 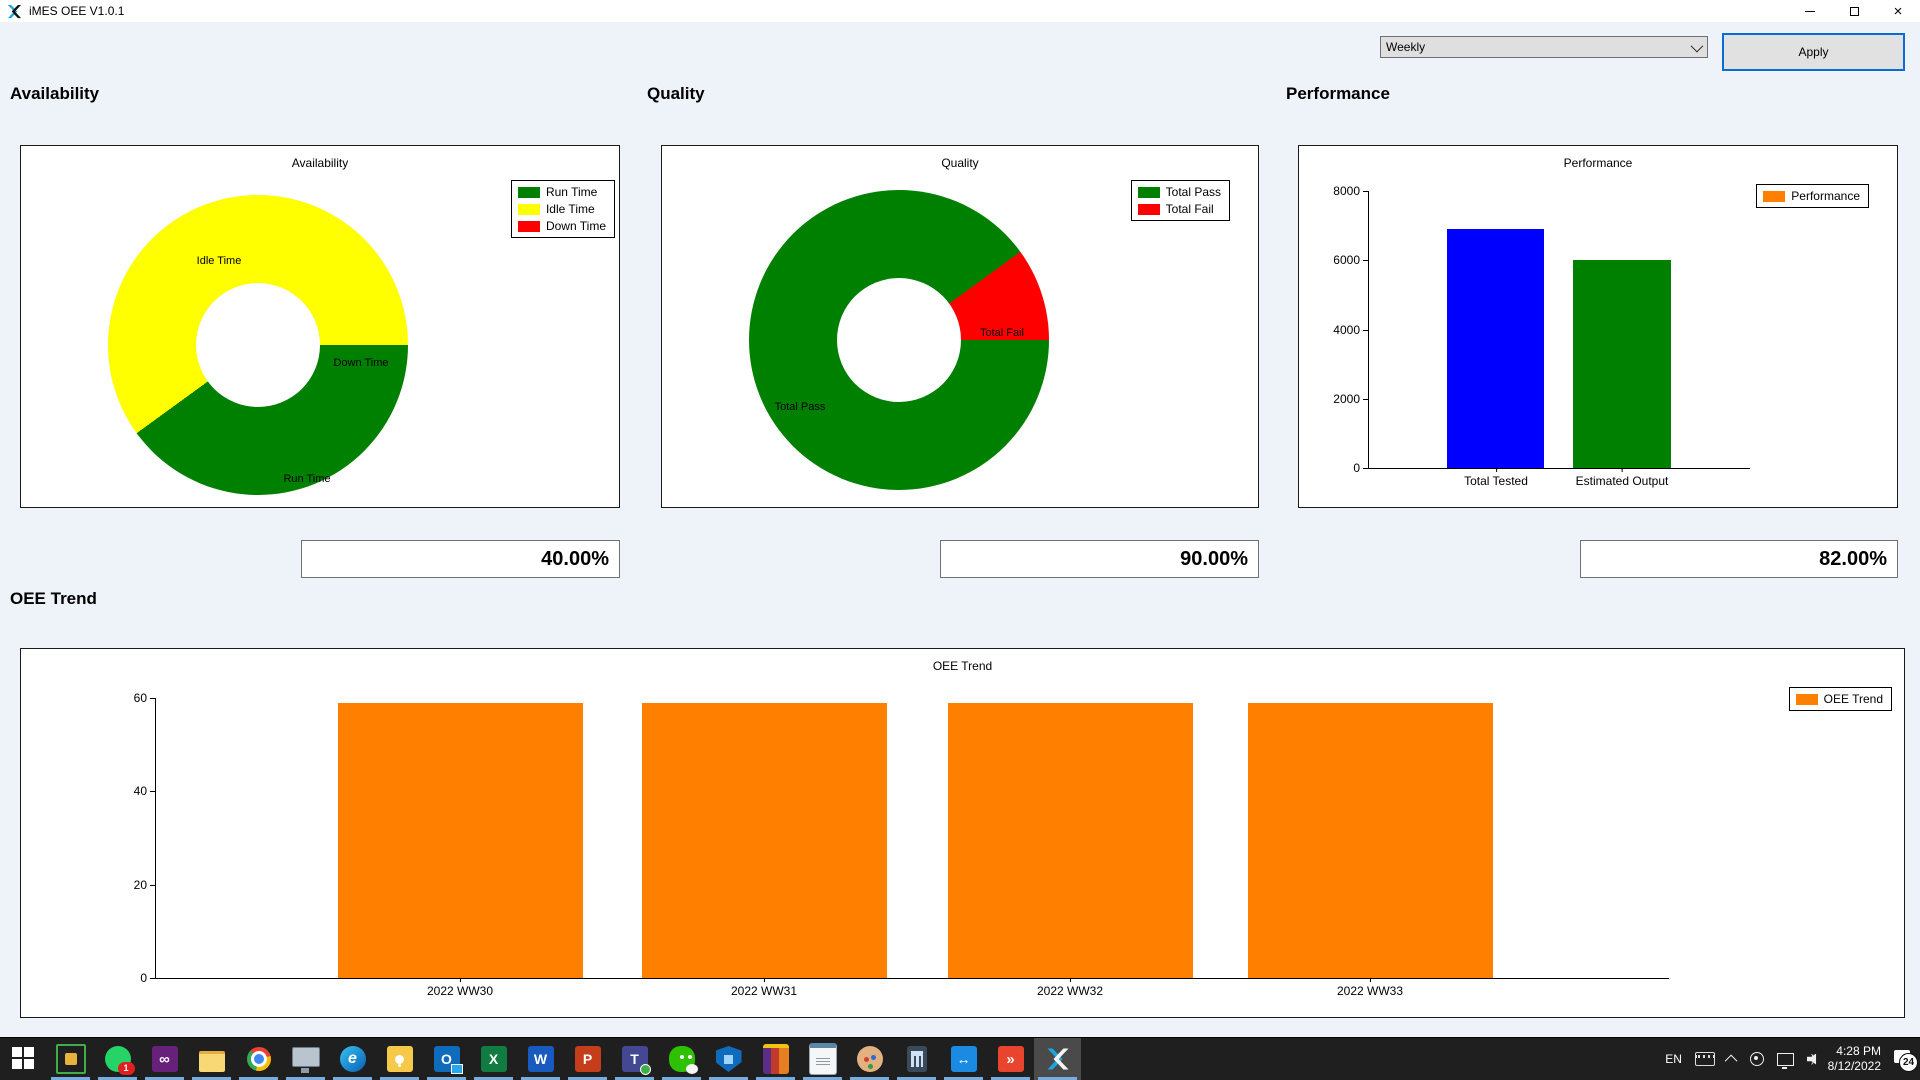 I want to click on legend-label: Total Fail, so click(x=1189, y=209).